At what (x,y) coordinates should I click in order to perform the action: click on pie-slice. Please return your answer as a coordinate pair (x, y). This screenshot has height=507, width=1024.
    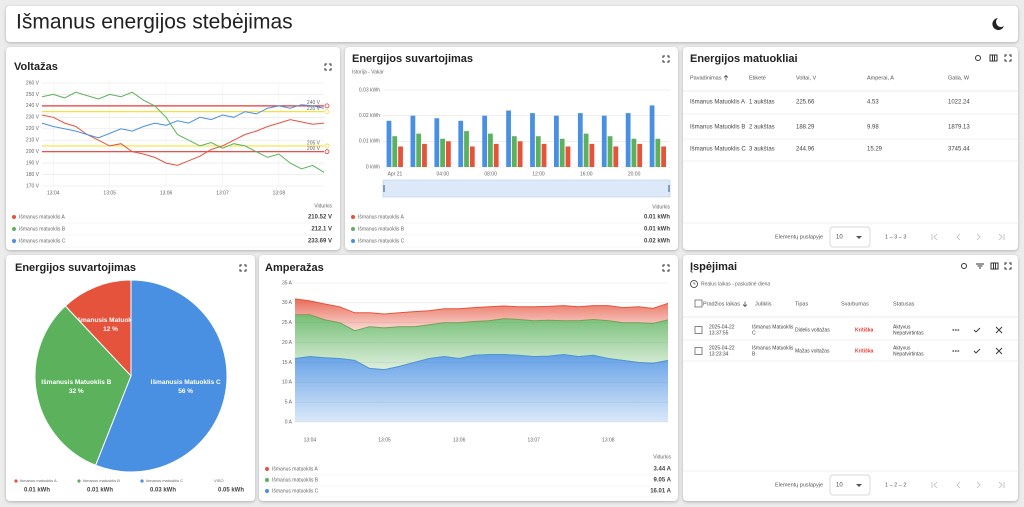
    Looking at the image, I should click on (83, 385).